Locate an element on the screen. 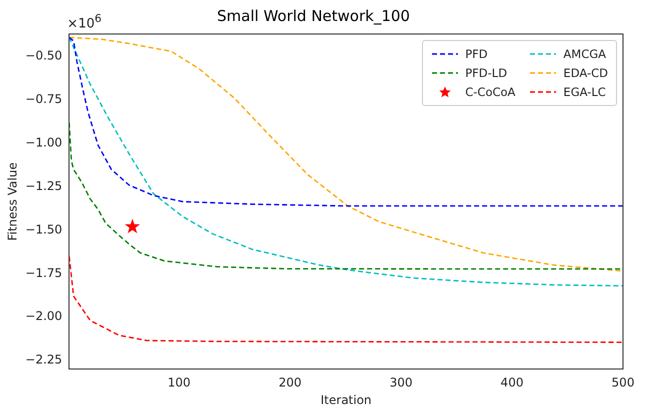 The width and height of the screenshot is (649, 412). legend-label: EDA-CD is located at coordinates (585, 73).